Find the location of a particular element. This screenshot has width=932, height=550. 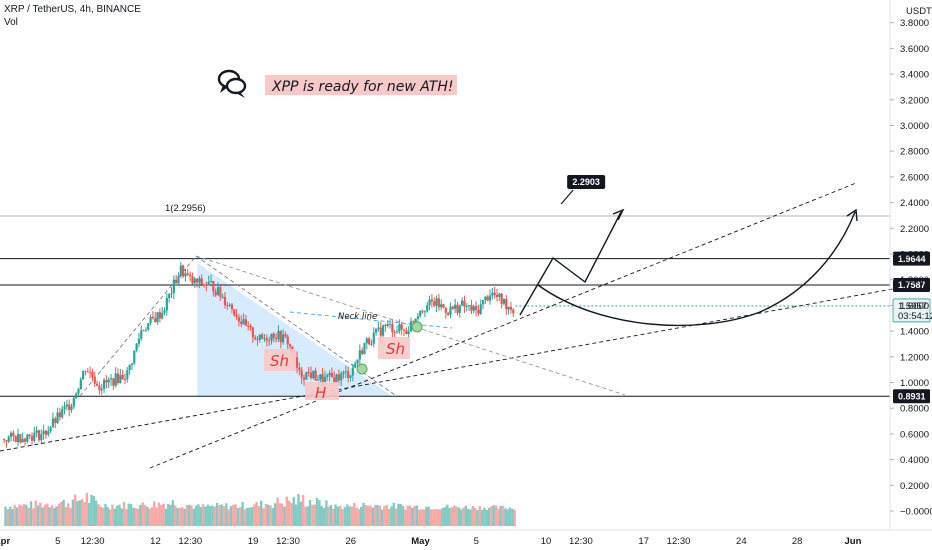

neck-line-label: Neck line is located at coordinates (357, 317).